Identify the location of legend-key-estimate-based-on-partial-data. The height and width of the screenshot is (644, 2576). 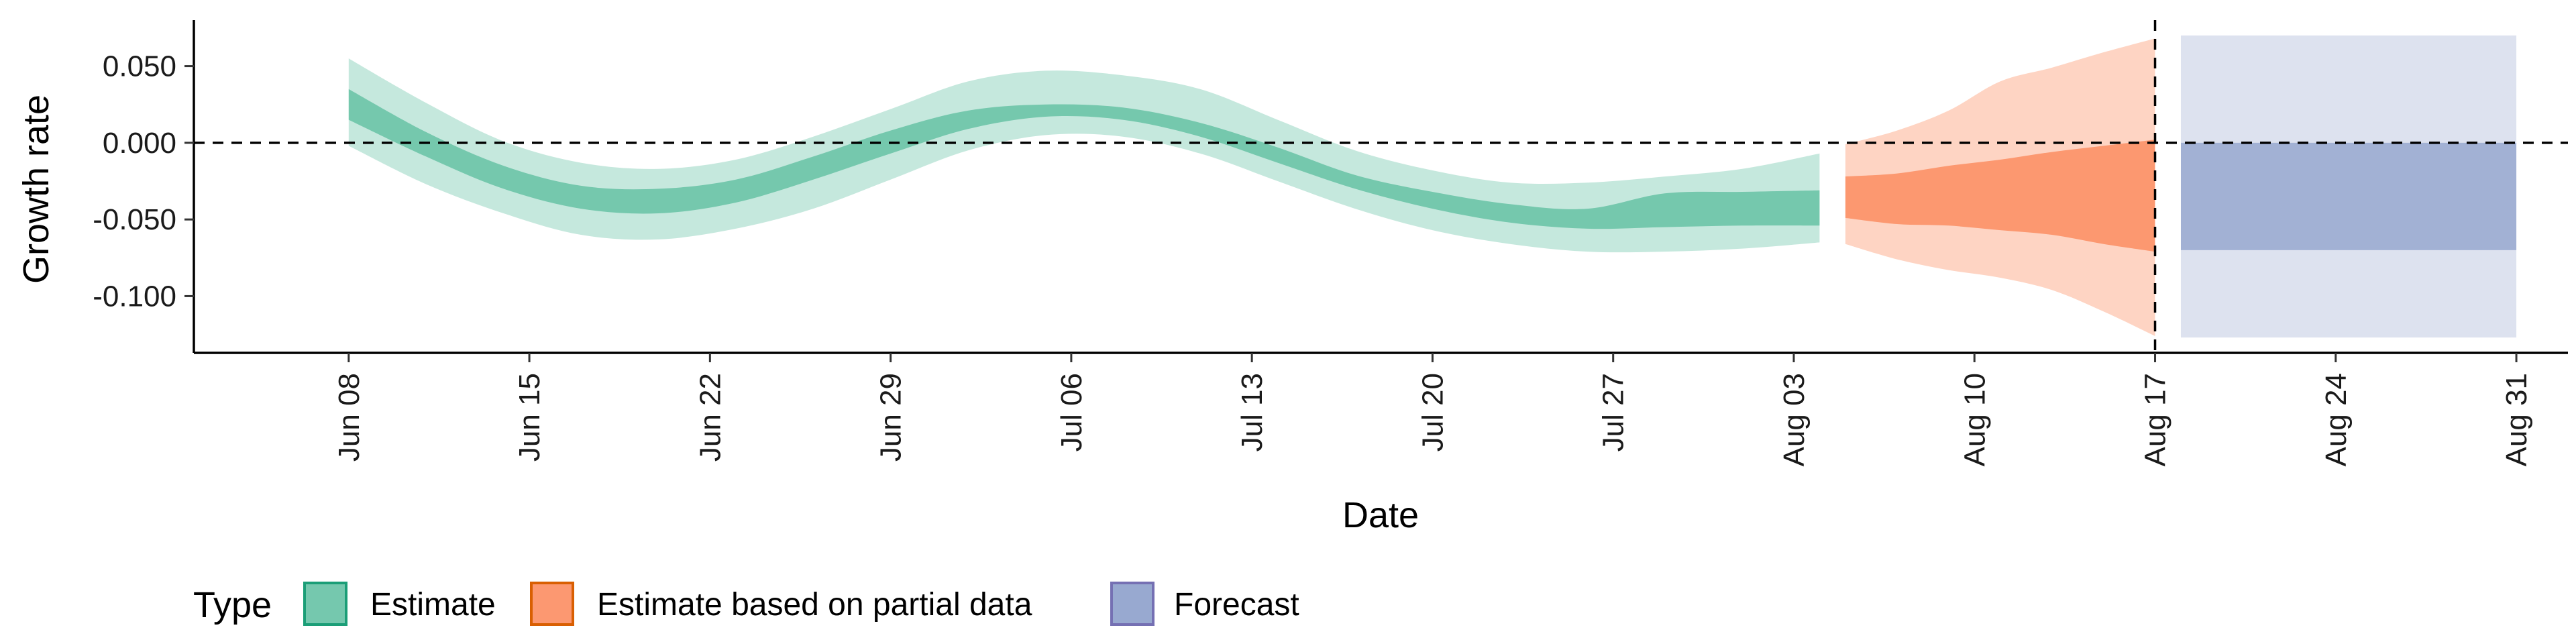
(552, 604).